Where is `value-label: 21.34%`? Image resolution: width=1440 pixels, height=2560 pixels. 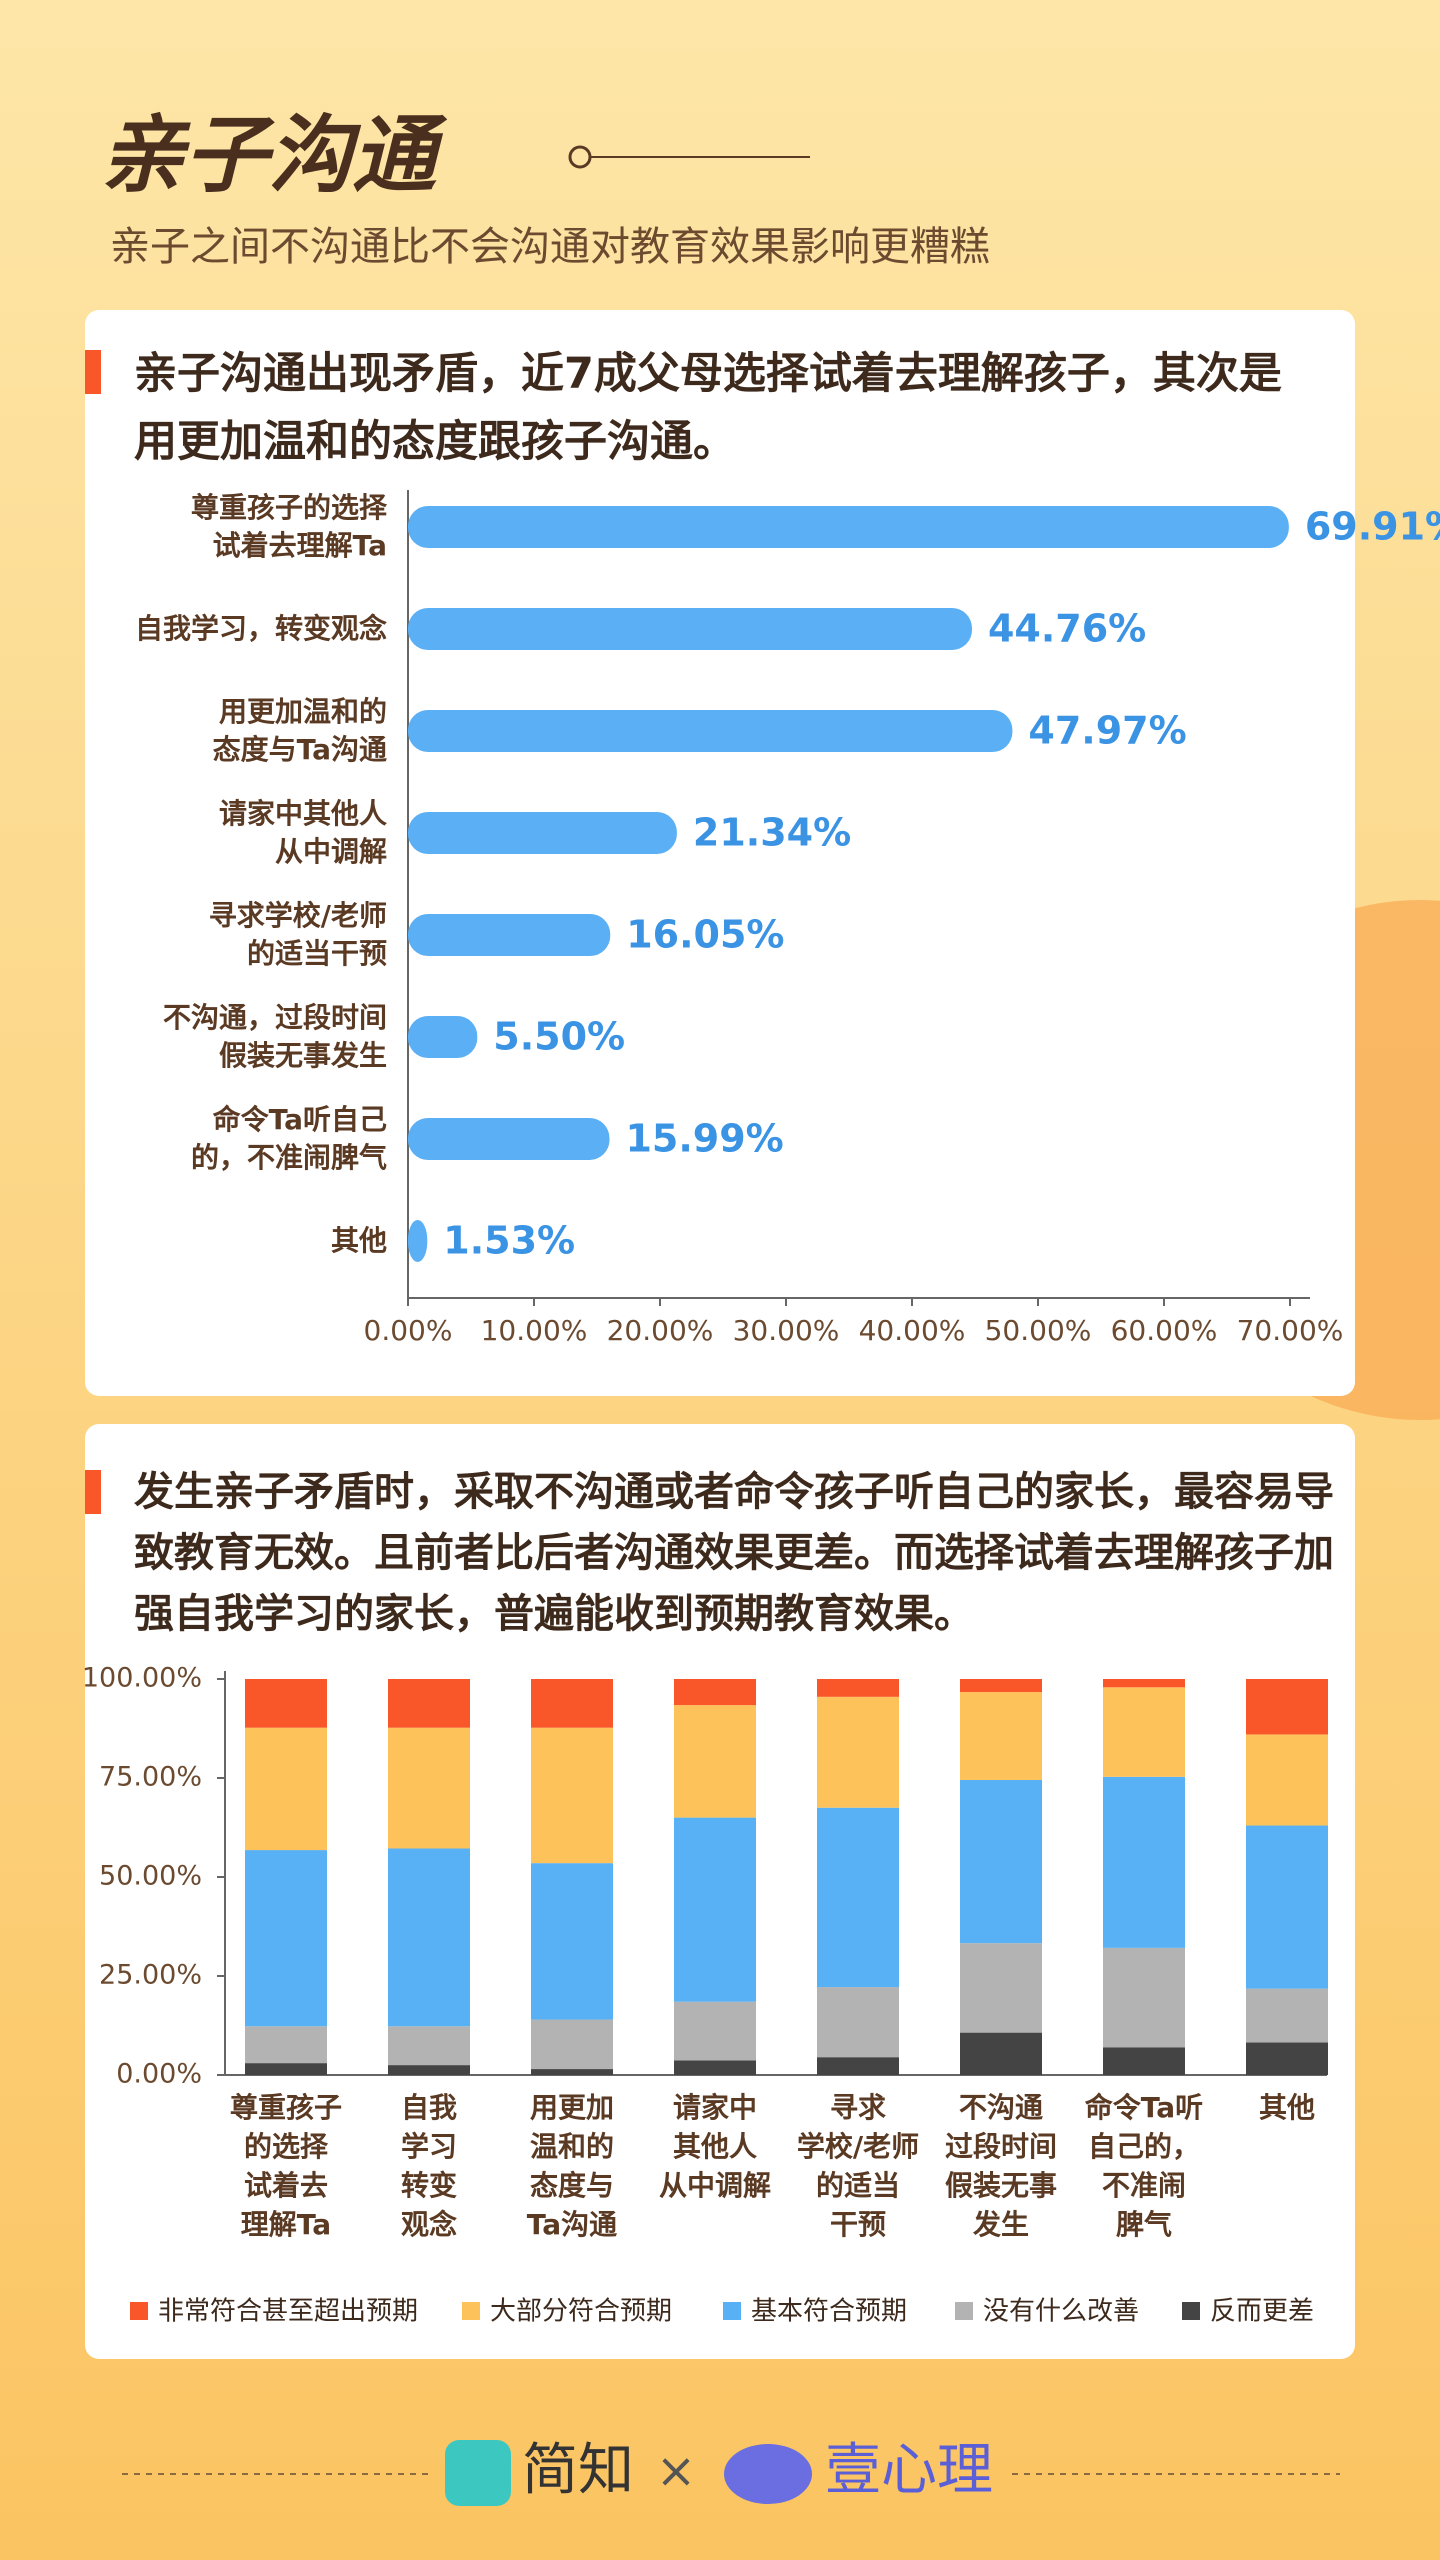
value-label: 21.34% is located at coordinates (772, 833).